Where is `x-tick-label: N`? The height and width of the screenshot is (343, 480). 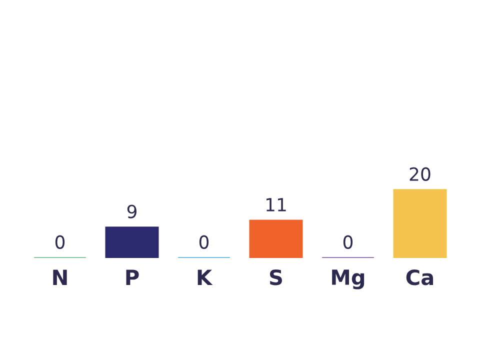
x-tick-label: N is located at coordinates (60, 277).